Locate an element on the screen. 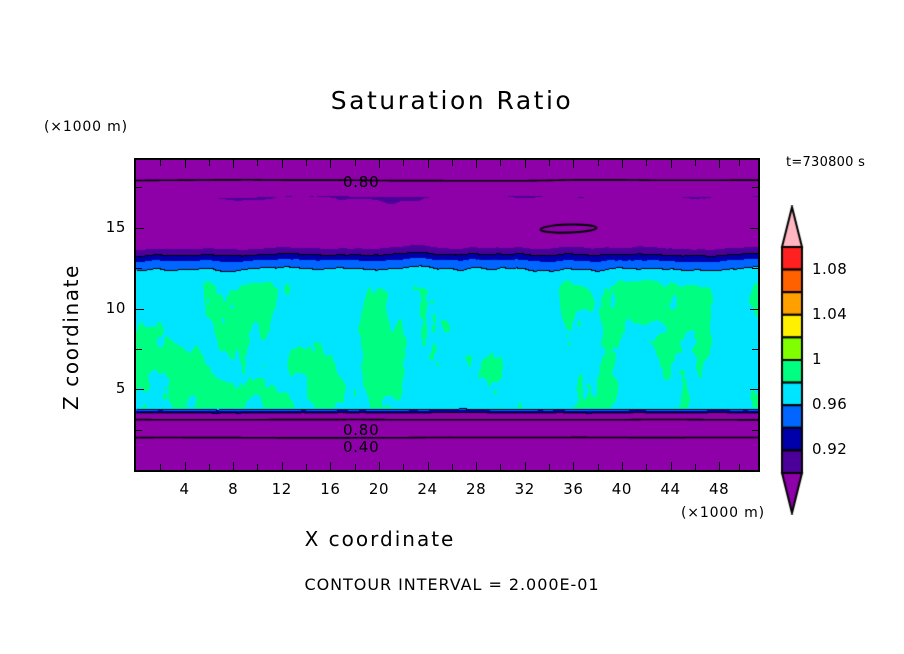  x-axis-tick-label: 48 is located at coordinates (719, 489).